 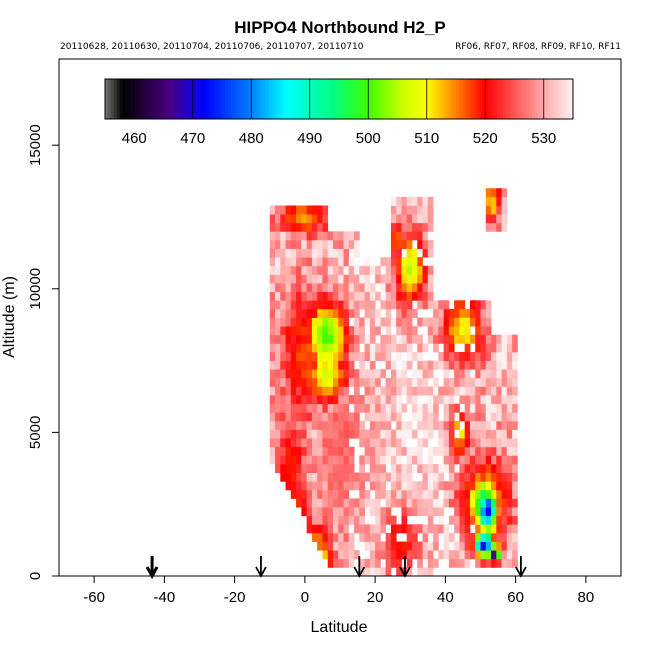 What do you see at coordinates (338, 591) in the screenshot?
I see `x-axis: -60 -40 -20 0 20 40 60 80` at bounding box center [338, 591].